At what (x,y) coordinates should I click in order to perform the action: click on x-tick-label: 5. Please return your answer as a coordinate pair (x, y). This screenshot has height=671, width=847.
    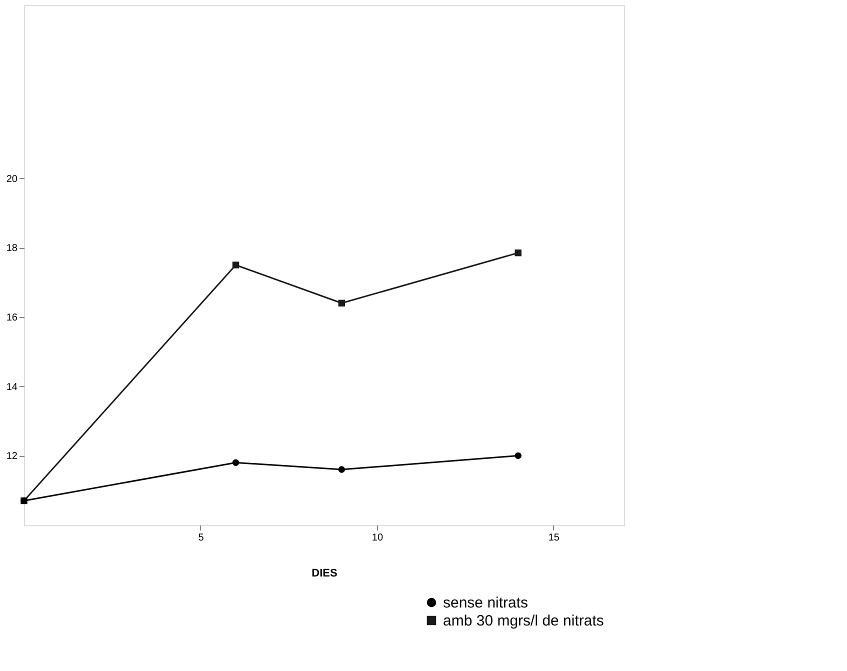
    Looking at the image, I should click on (201, 538).